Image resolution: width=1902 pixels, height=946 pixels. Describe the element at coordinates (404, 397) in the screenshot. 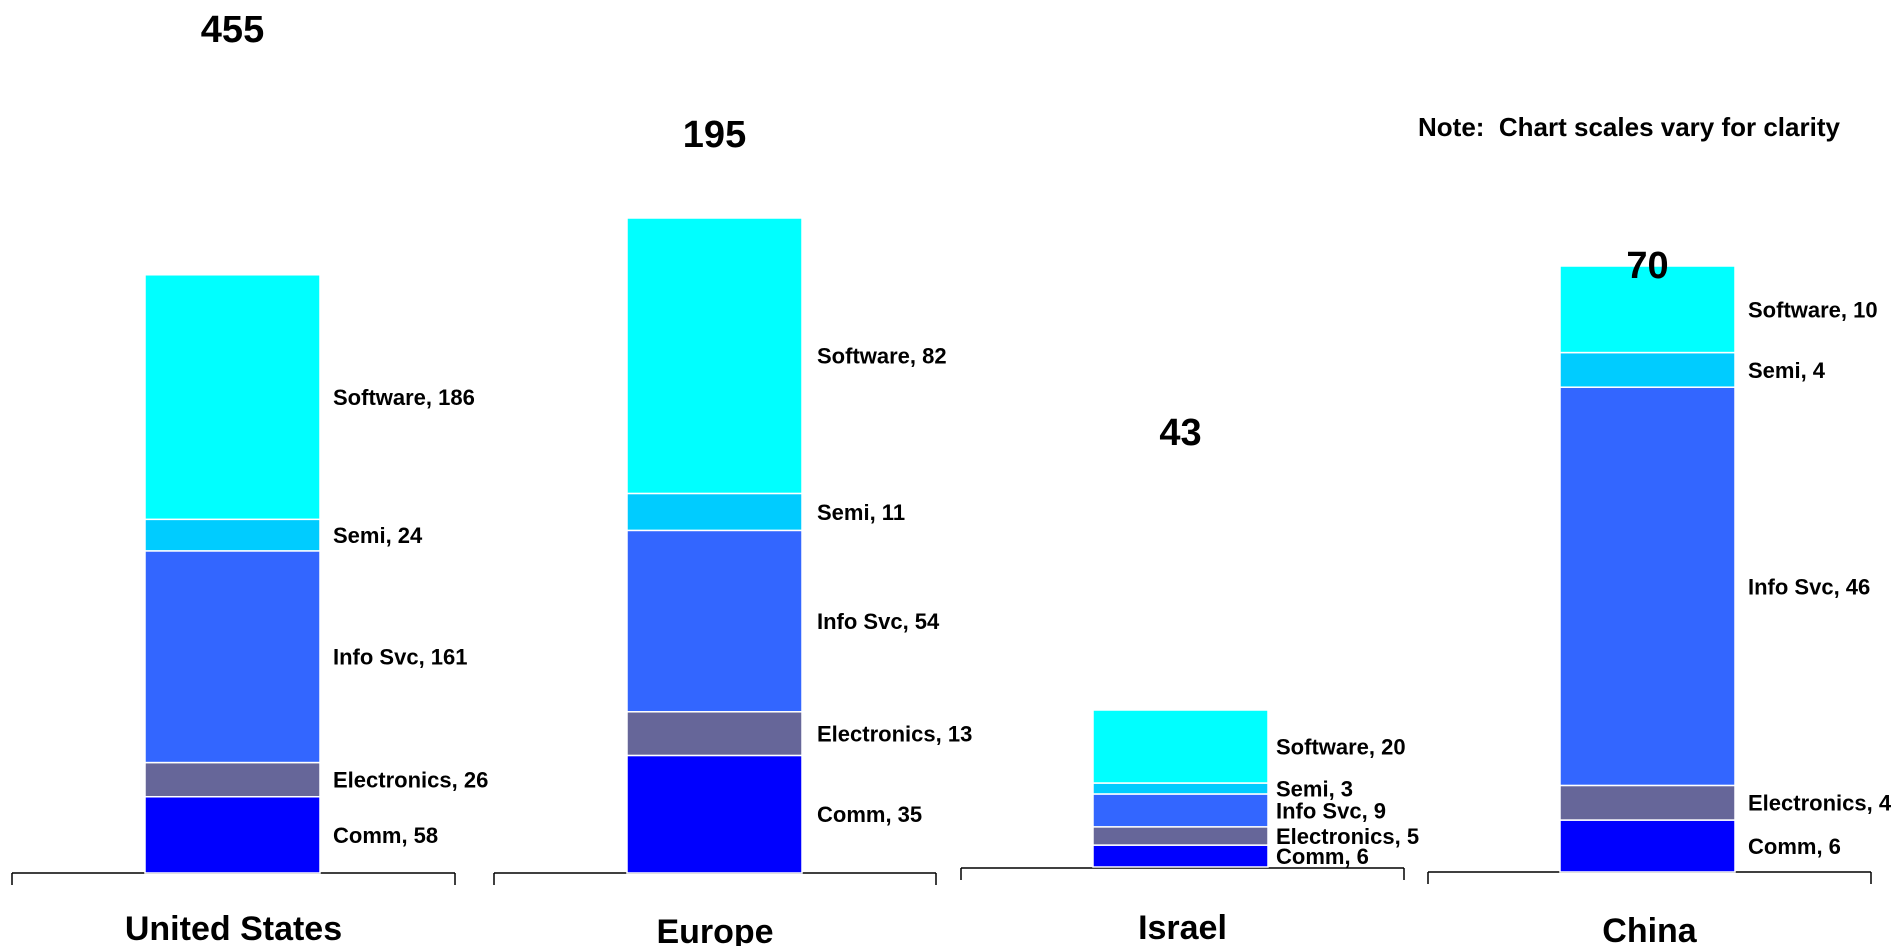

I see `segment-label-united-states-software: Software, 186` at that location.